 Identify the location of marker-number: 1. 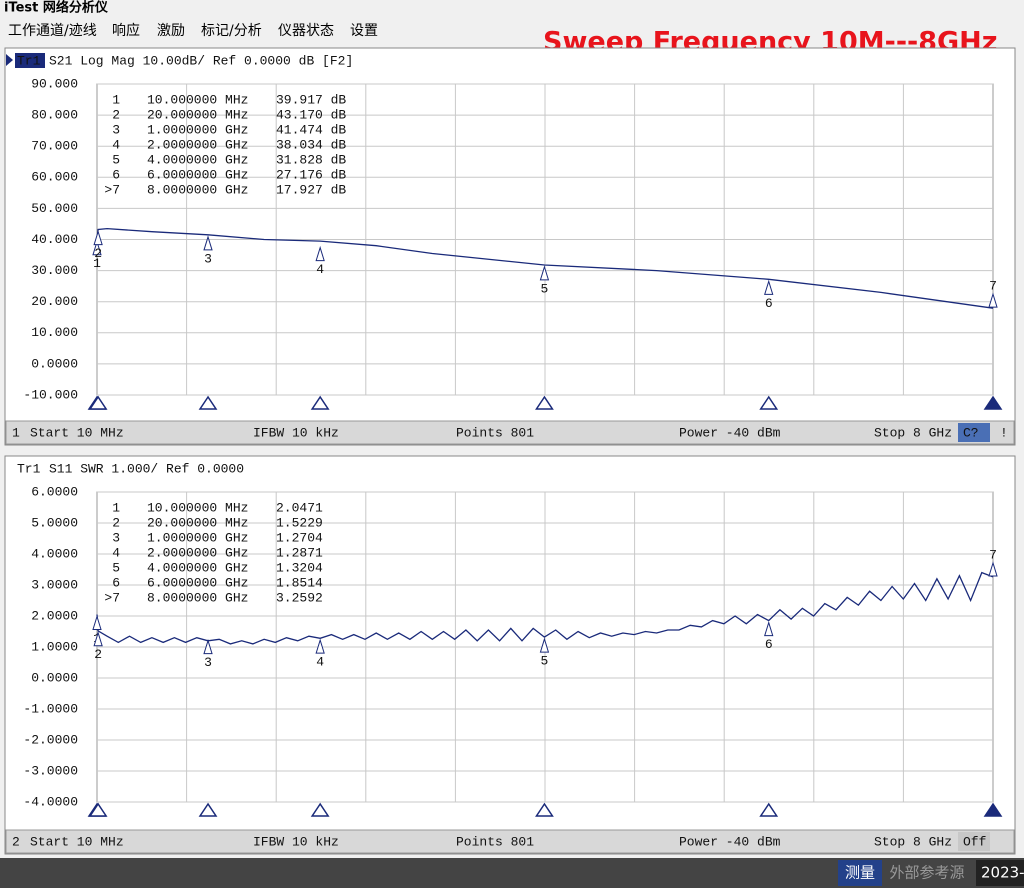
(97, 263).